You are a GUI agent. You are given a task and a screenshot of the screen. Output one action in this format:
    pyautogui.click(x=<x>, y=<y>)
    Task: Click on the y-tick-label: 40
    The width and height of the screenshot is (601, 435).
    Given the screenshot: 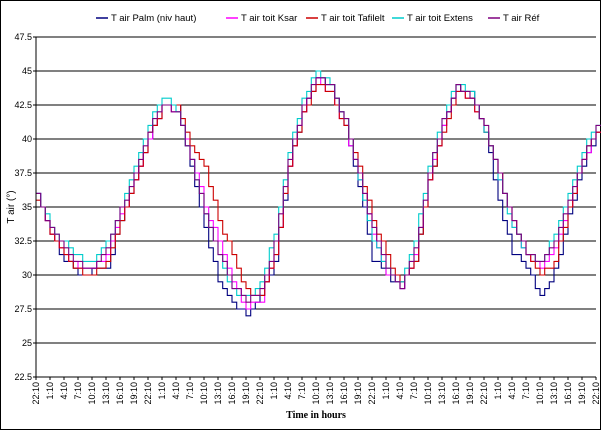 What is the action you would take?
    pyautogui.click(x=27, y=139)
    